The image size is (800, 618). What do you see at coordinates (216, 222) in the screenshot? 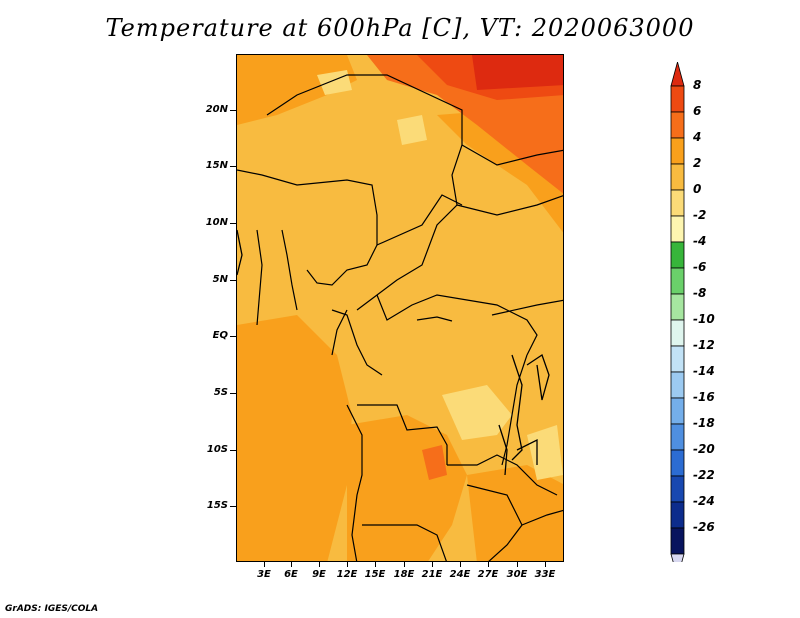
I see `lat-label-10n: 10N` at bounding box center [216, 222].